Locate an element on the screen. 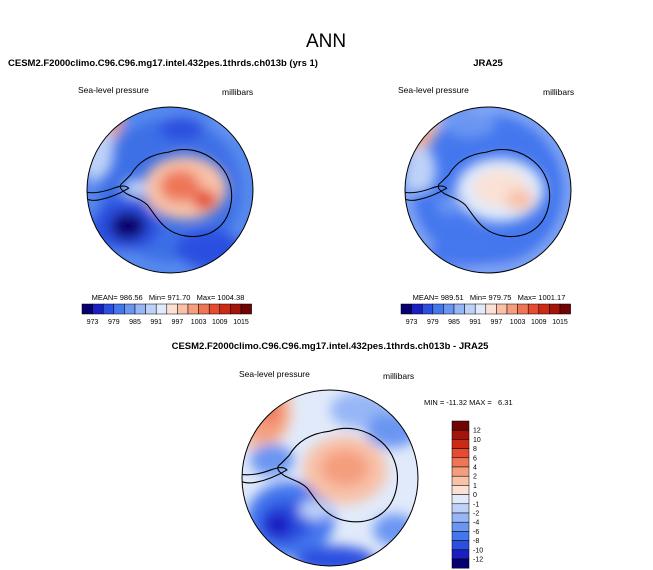 This screenshot has width=653, height=570. colorbar-tick-label: 4 is located at coordinates (475, 468).